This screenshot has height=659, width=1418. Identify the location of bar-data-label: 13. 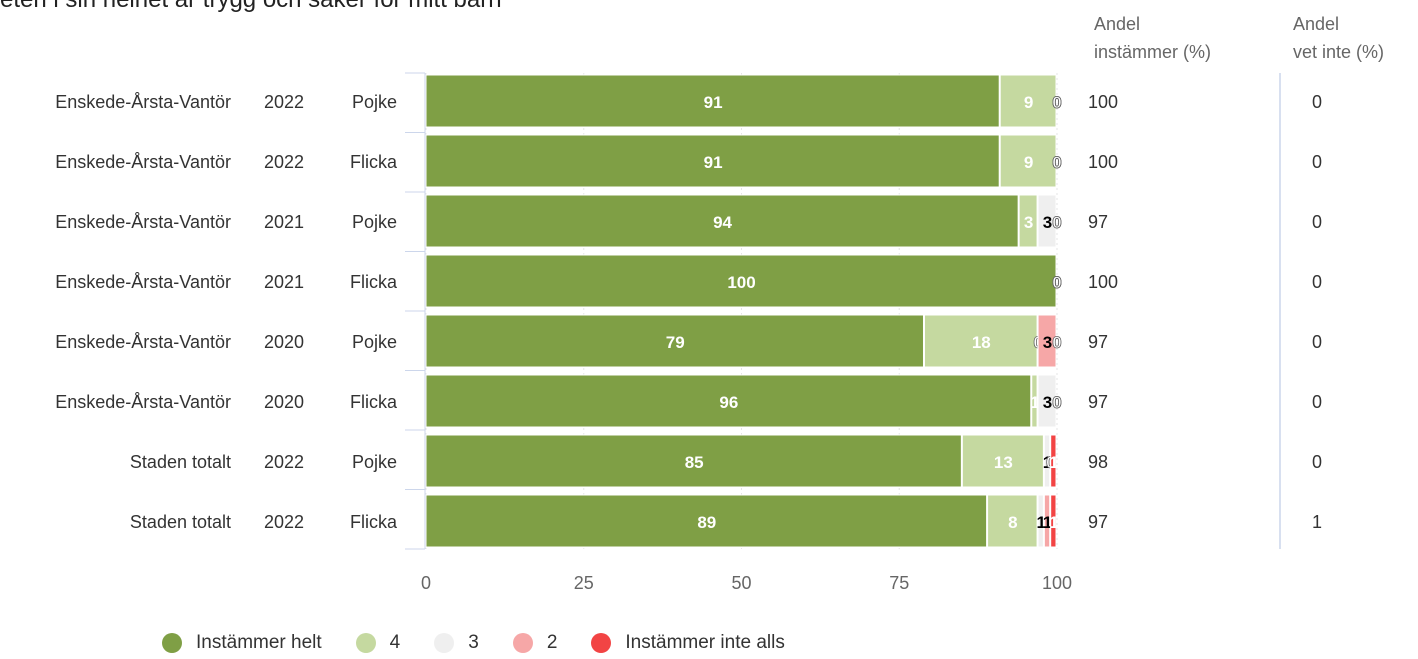
(1003, 462).